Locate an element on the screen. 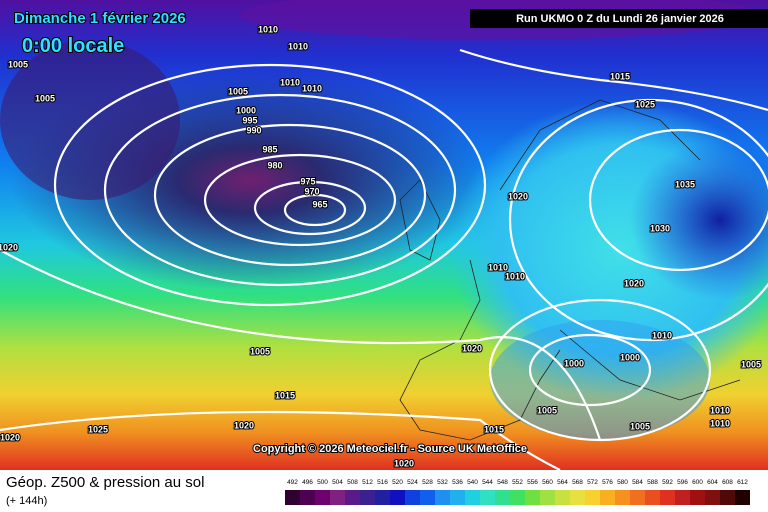  footer-title: Géop. Z500 & pression au sol is located at coordinates (105, 482).